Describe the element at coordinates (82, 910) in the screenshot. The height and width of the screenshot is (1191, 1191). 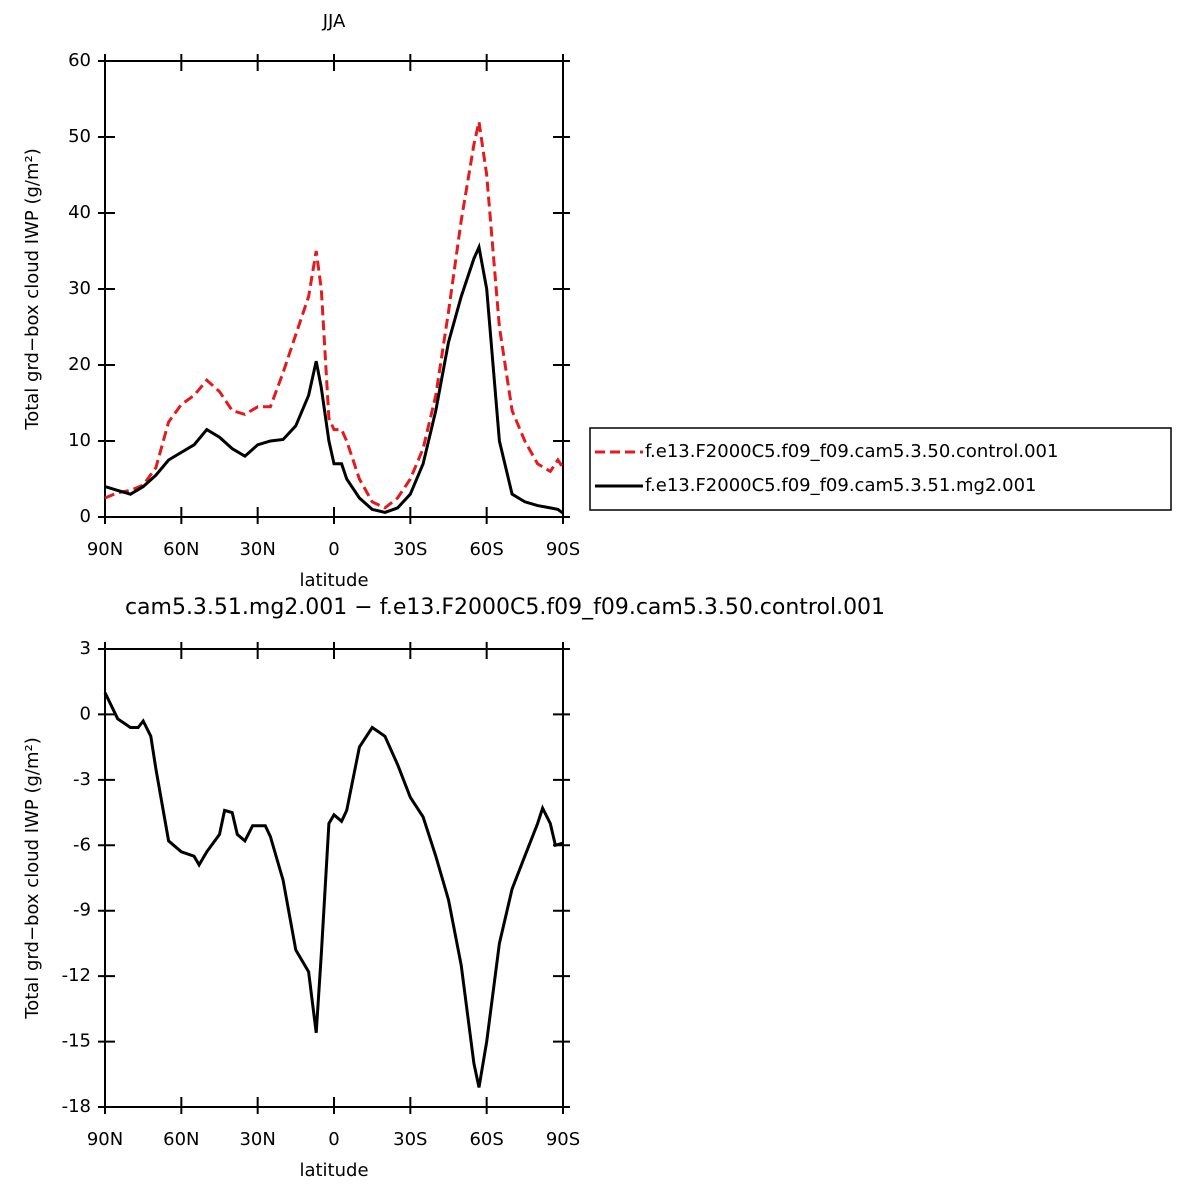
I see `y-tick-label: -9` at that location.